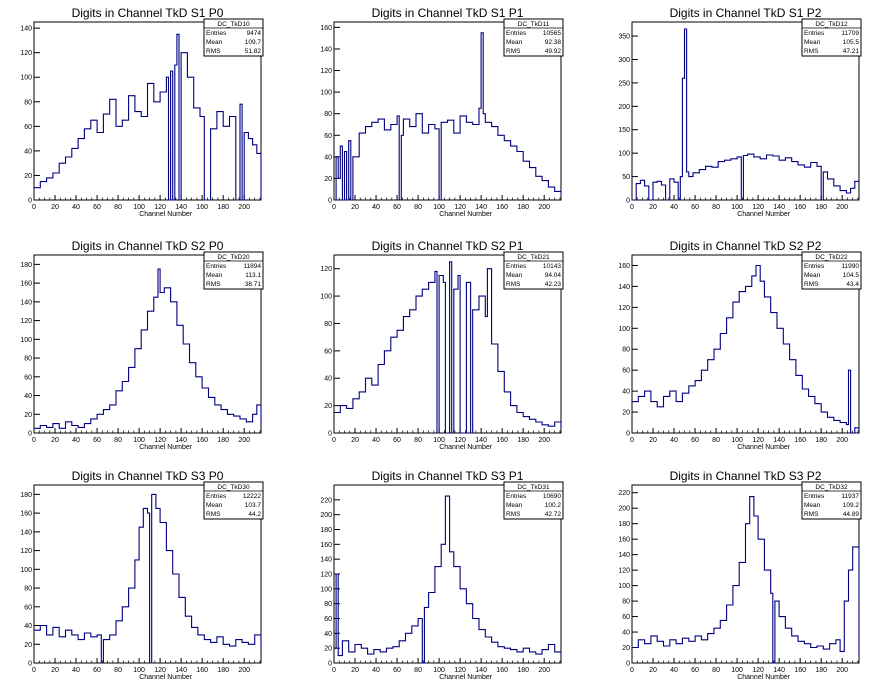 Image resolution: width=896 pixels, height=690 pixels. What do you see at coordinates (553, 505) in the screenshot?
I see `stats-value: 100.2` at bounding box center [553, 505].